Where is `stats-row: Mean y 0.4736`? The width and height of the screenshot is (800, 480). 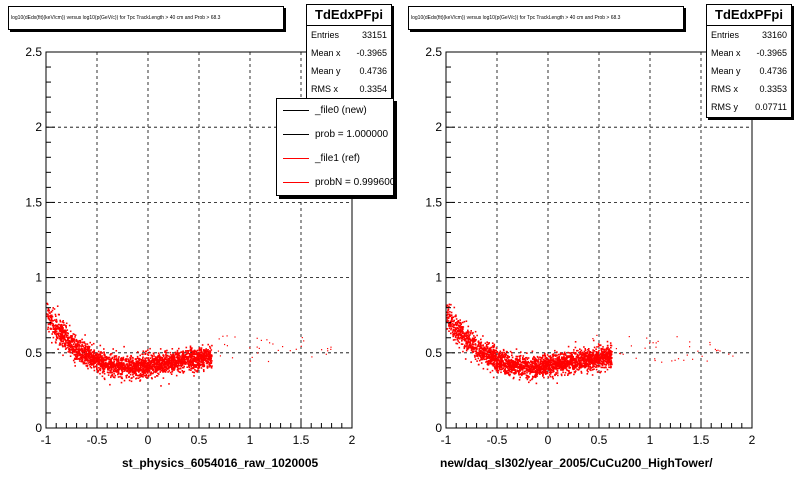
stats-row: Mean y 0.4736 is located at coordinates (349, 71).